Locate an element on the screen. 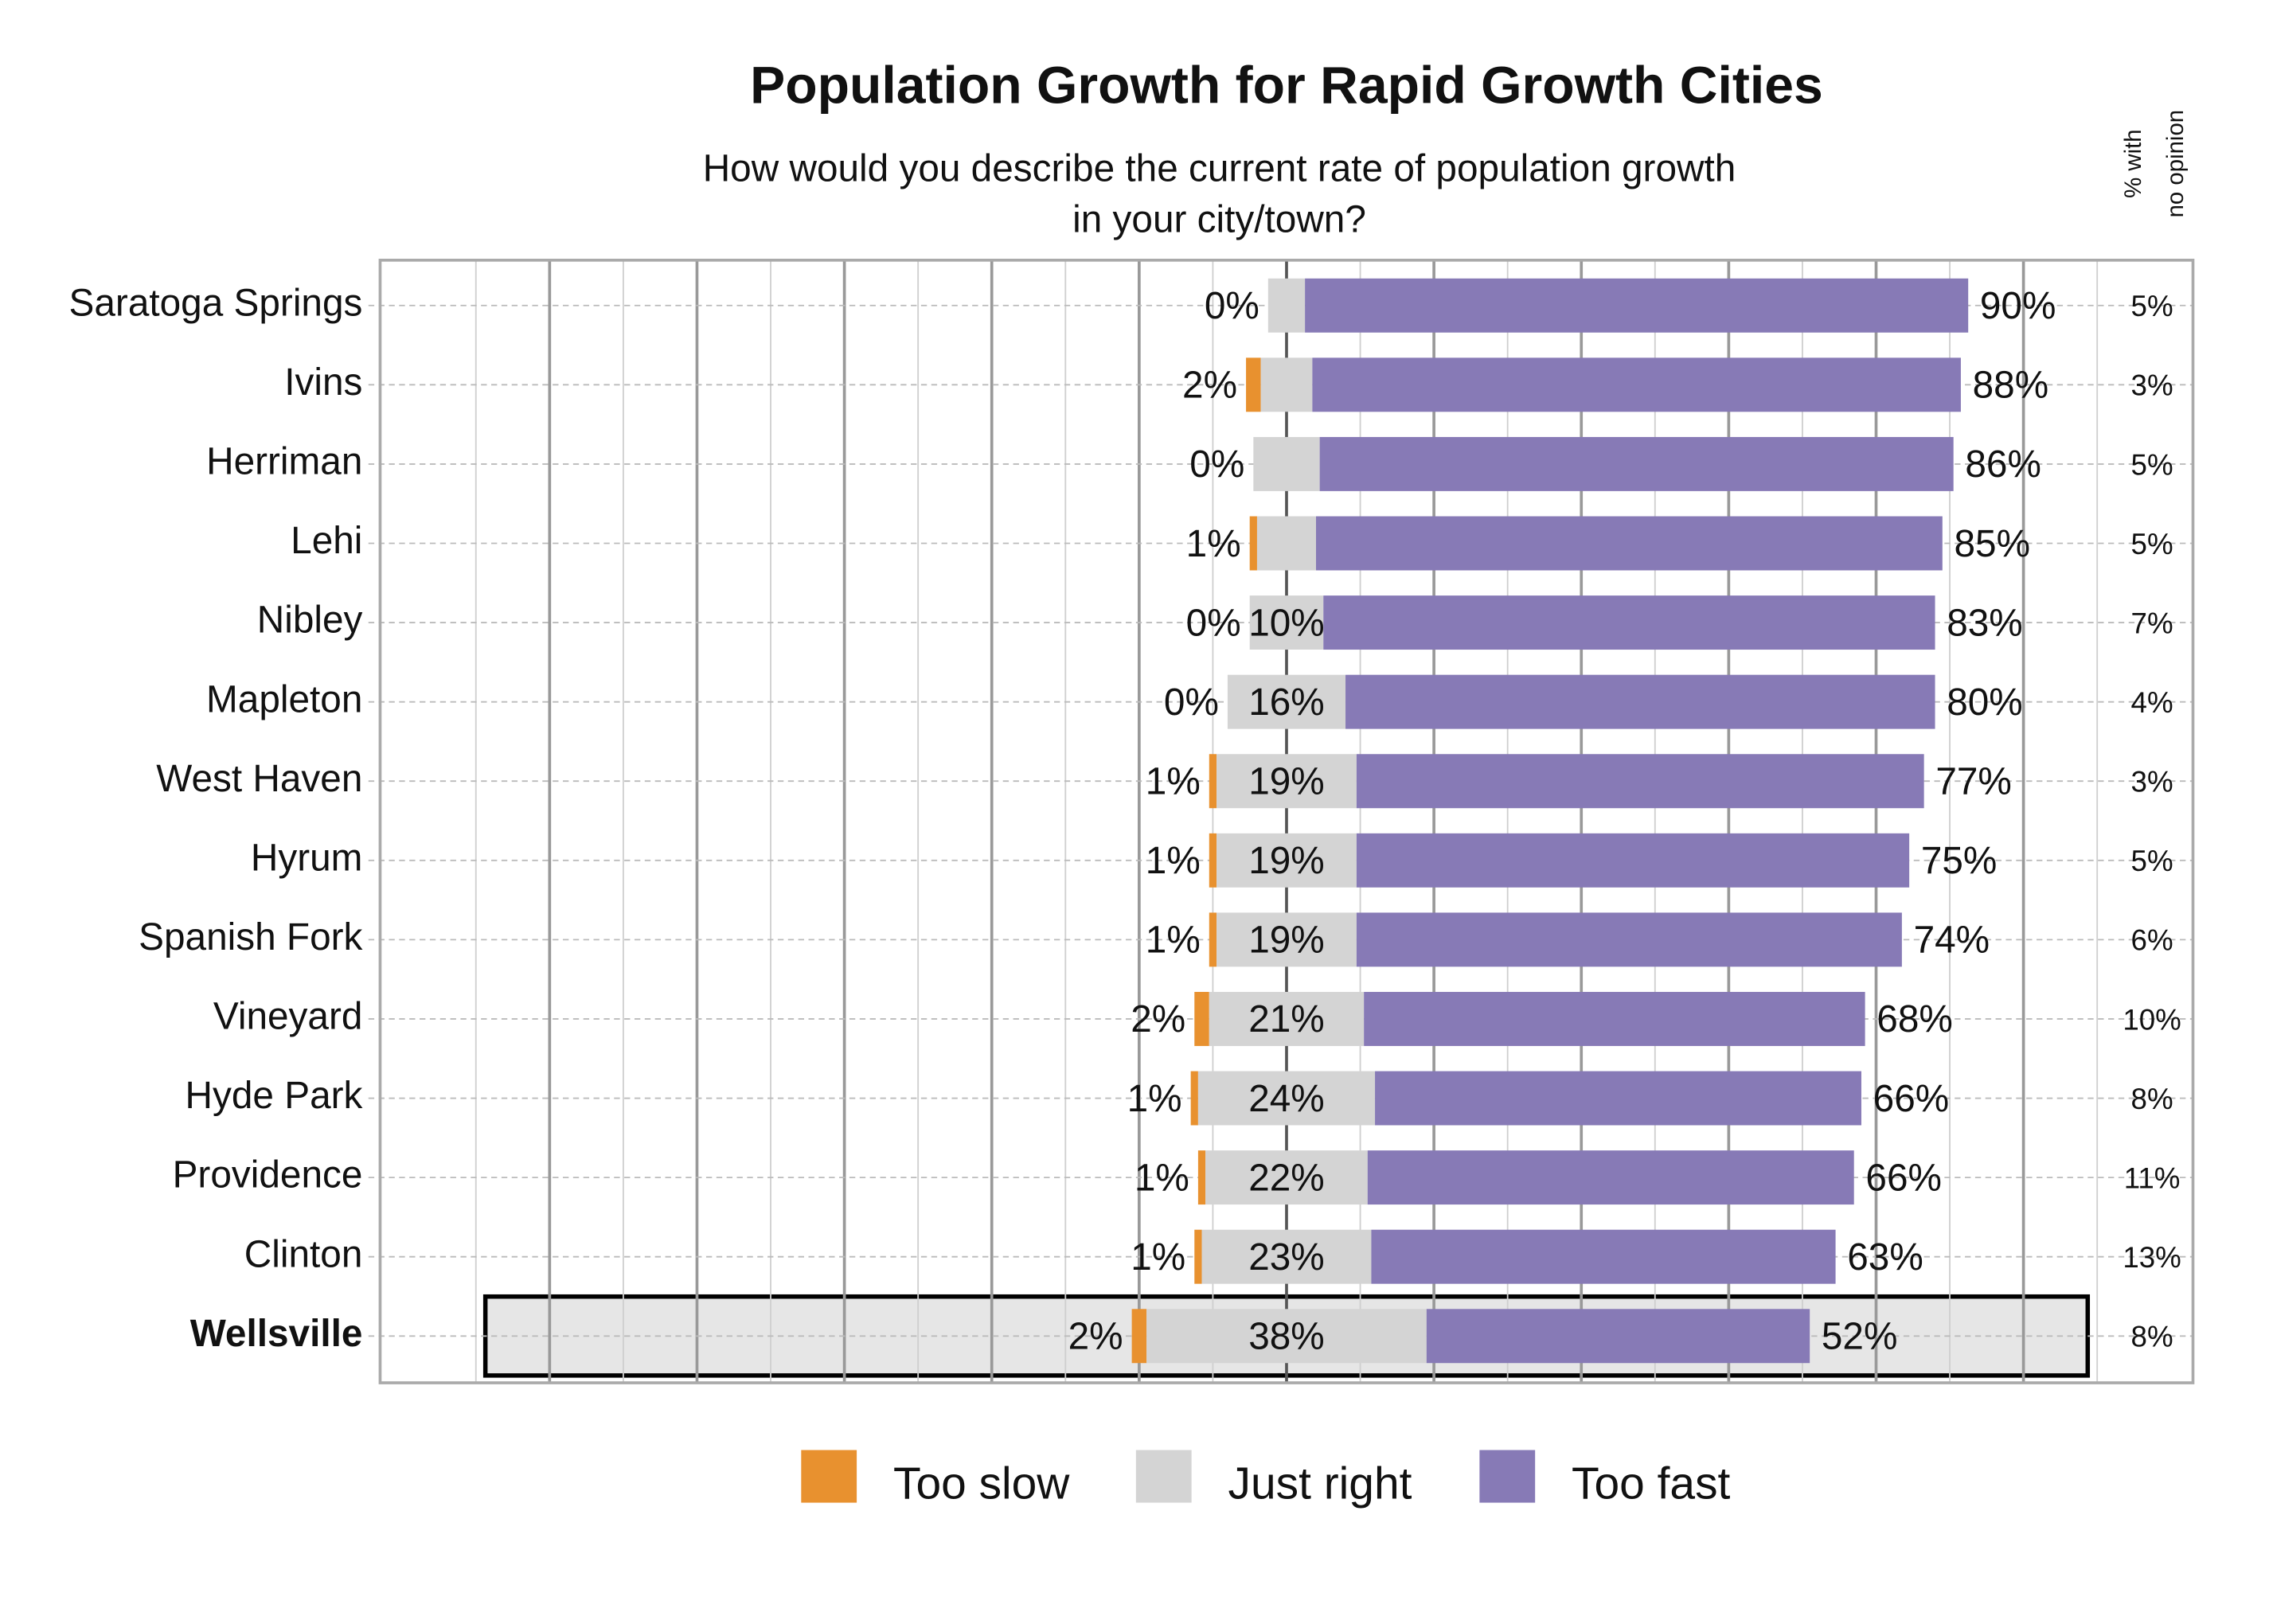  chart-subtitle: in your city/town? is located at coordinates (1219, 220).